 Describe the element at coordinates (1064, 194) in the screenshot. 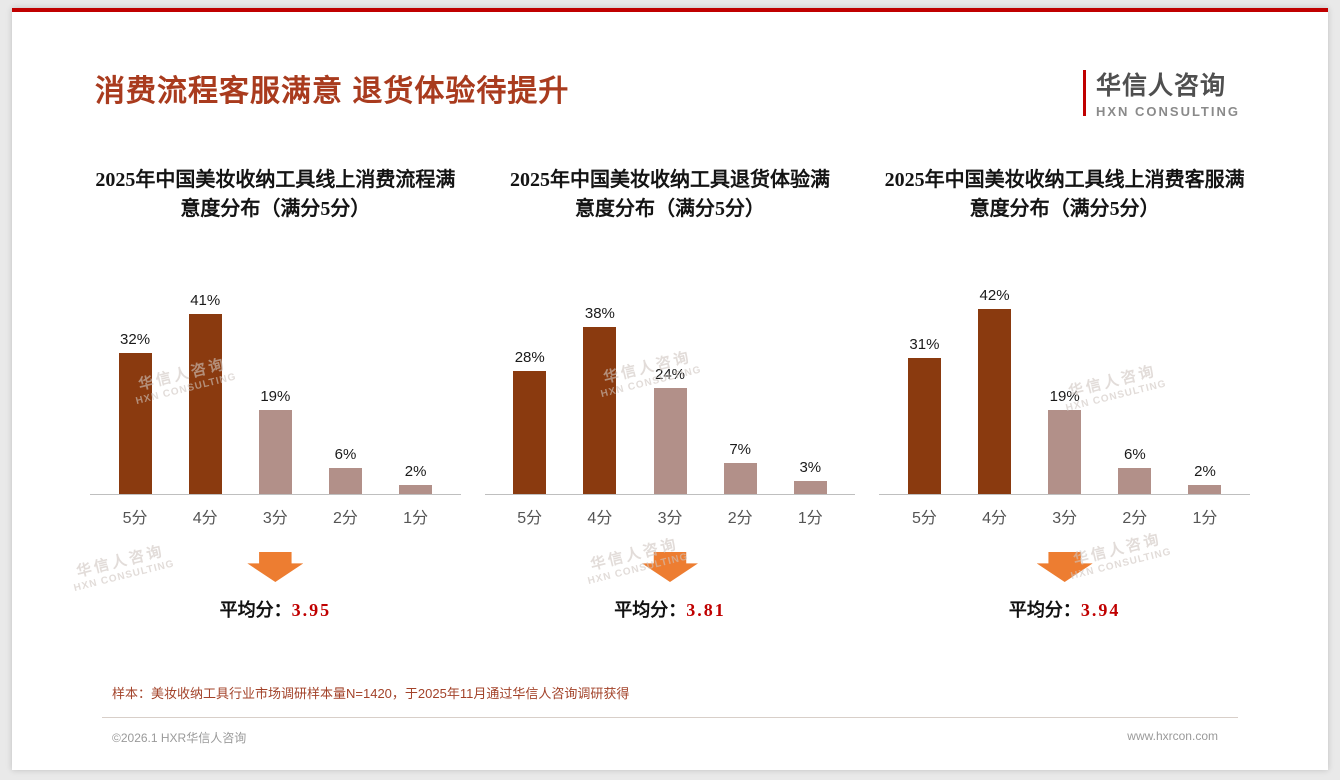

I see `chart-title: 2025年中国美妆收纳工具线上消费客服满意度分布（满分5分）` at that location.